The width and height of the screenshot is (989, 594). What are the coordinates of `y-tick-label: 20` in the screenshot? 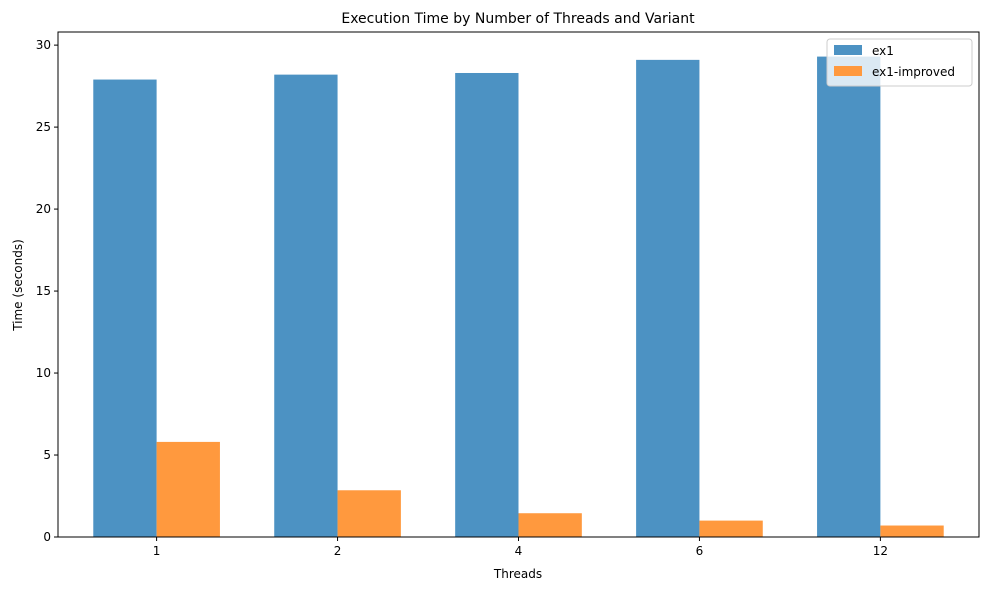 It's located at (43, 209).